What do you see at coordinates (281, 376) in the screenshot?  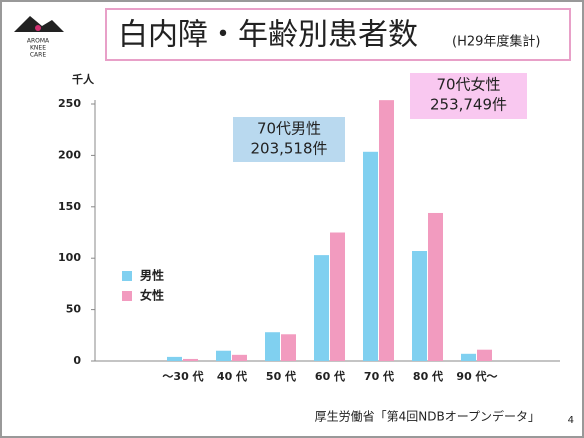 I see `x-tick-label: 50 代` at bounding box center [281, 376].